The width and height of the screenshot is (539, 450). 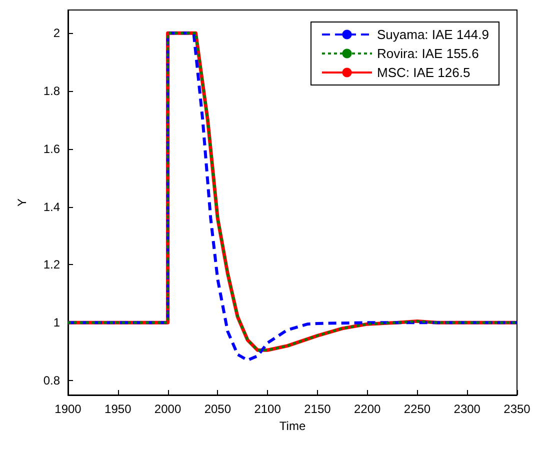 I want to click on y-tick-label: 2, so click(x=56, y=33).